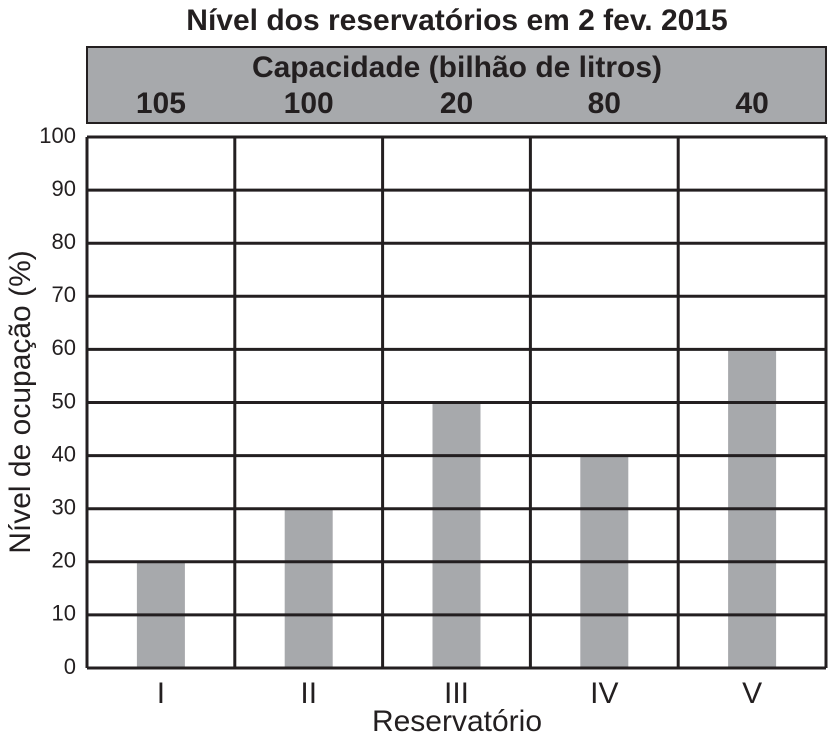 This screenshot has width=836, height=746. Describe the element at coordinates (161, 693) in the screenshot. I see `x-tick-label: I` at that location.